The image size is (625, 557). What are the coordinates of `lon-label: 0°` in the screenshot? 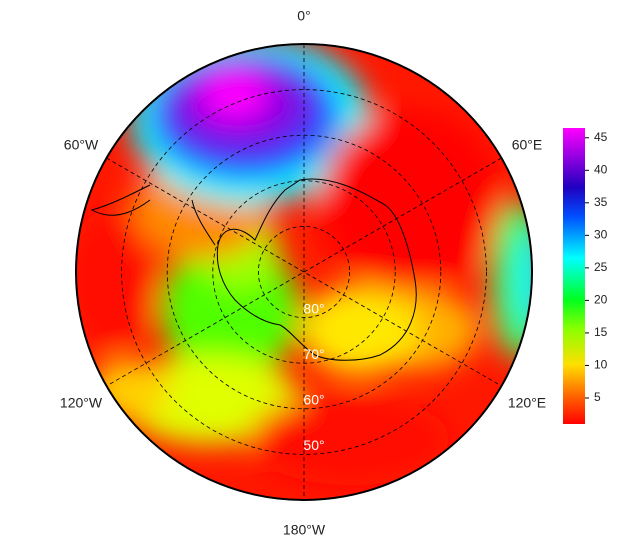 It's located at (303, 16).